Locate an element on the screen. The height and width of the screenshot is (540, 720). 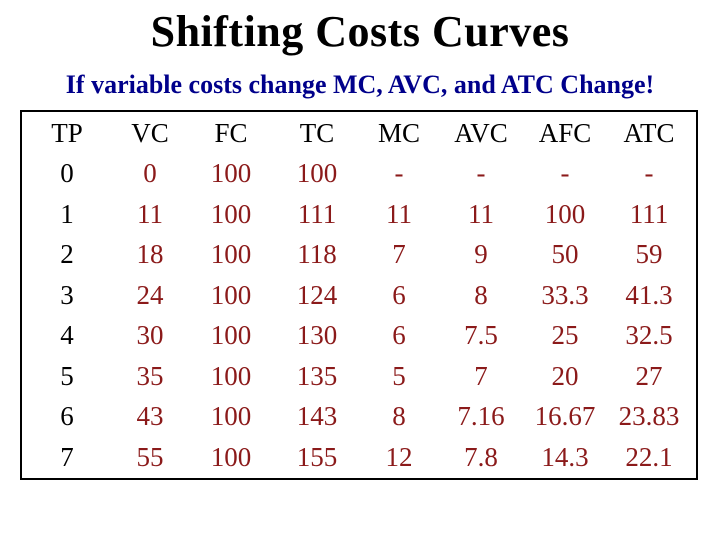
cell-atc: 27 is located at coordinates (649, 375).